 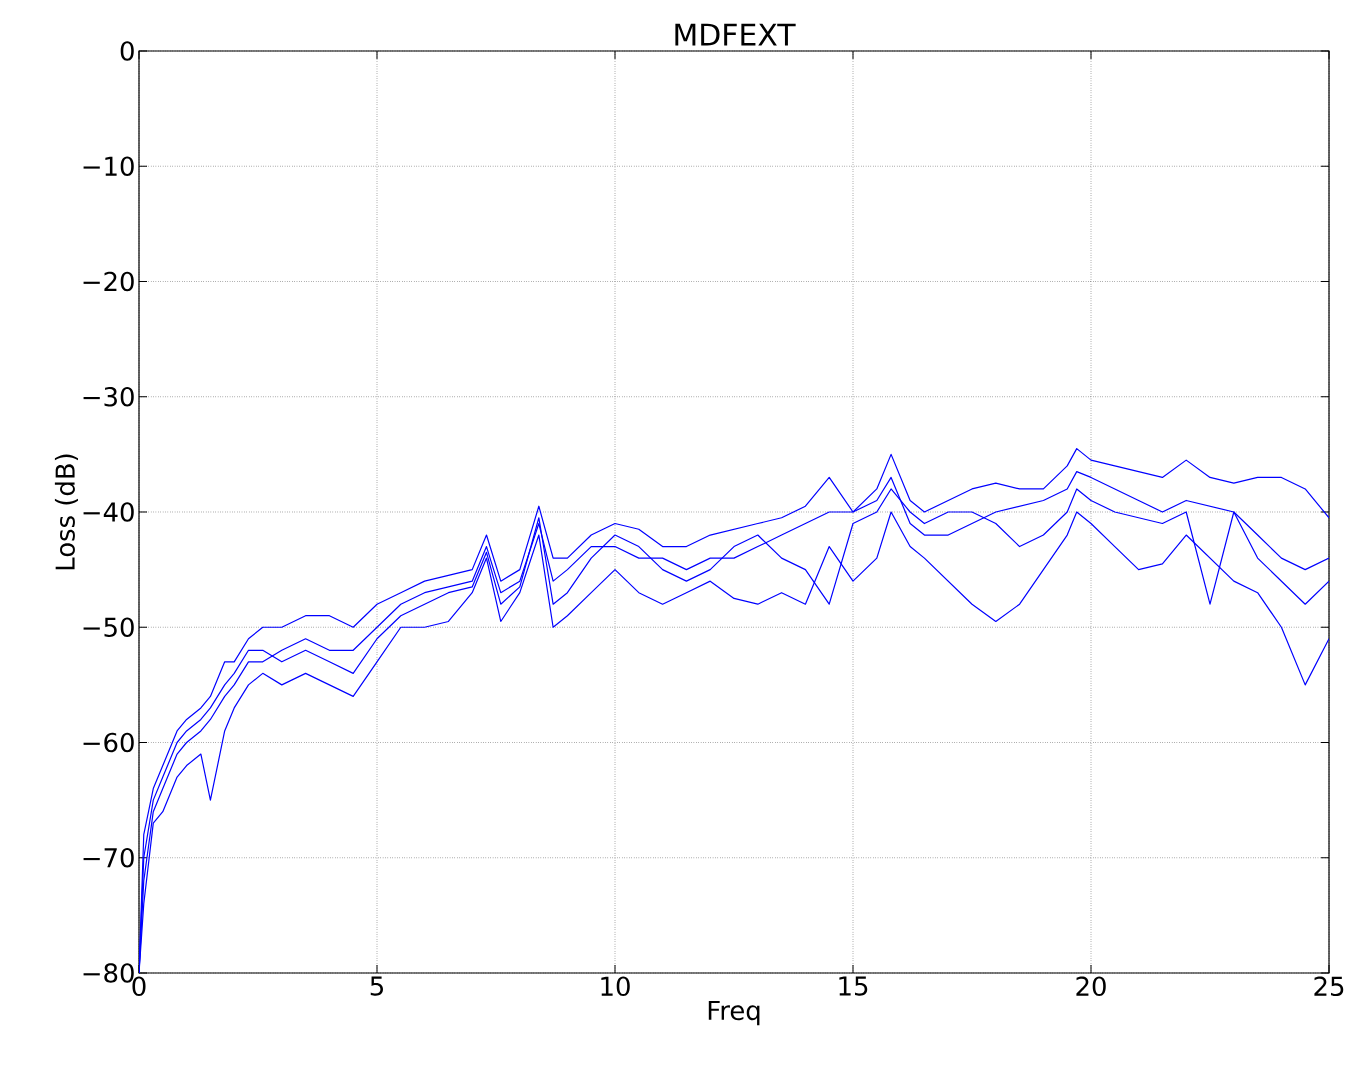 I want to click on chart-title: MDFEXT, so click(x=735, y=34).